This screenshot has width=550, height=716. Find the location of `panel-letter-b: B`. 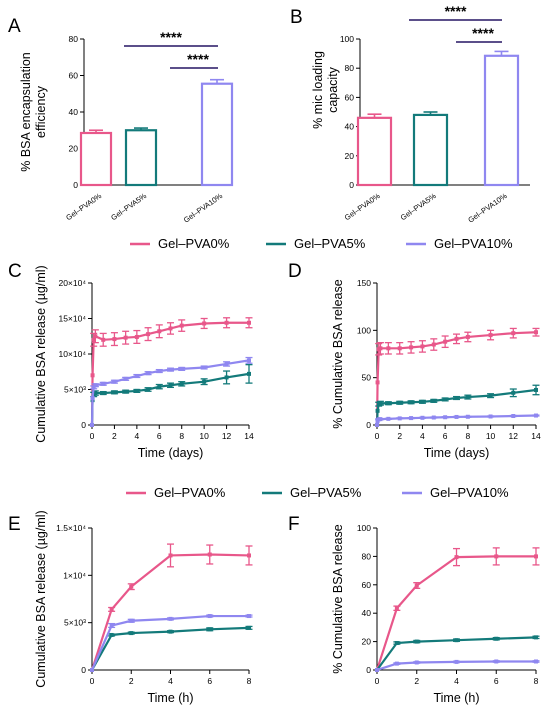

panel-letter-b: B is located at coordinates (296, 17).